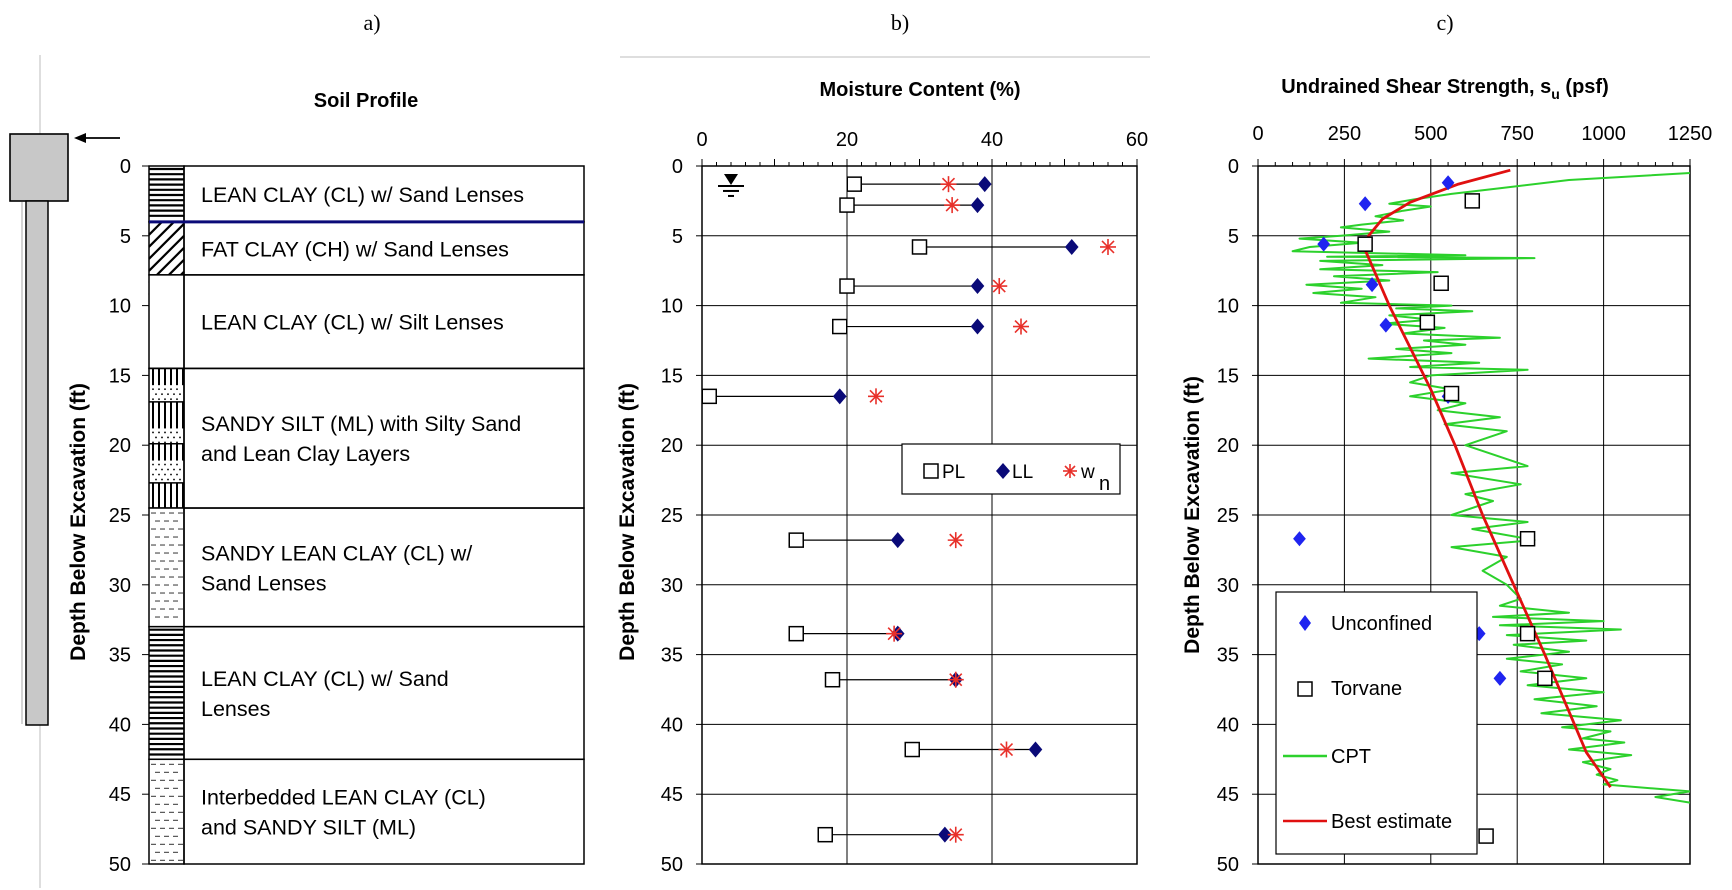  Describe the element at coordinates (1430, 134) in the screenshot. I see `shear-x-tick-label: 500` at that location.